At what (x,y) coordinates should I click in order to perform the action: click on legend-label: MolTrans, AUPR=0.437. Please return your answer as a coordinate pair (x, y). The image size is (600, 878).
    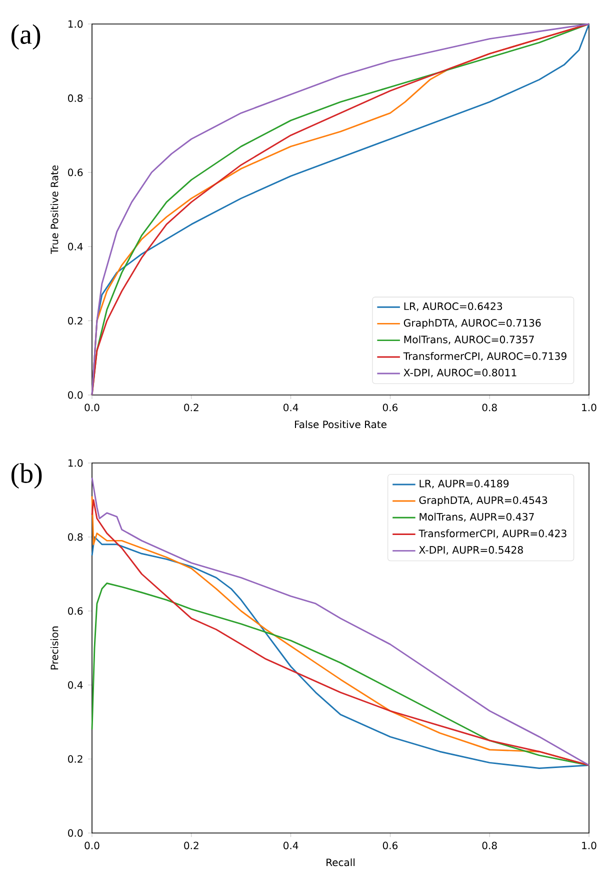
    Looking at the image, I should click on (477, 517).